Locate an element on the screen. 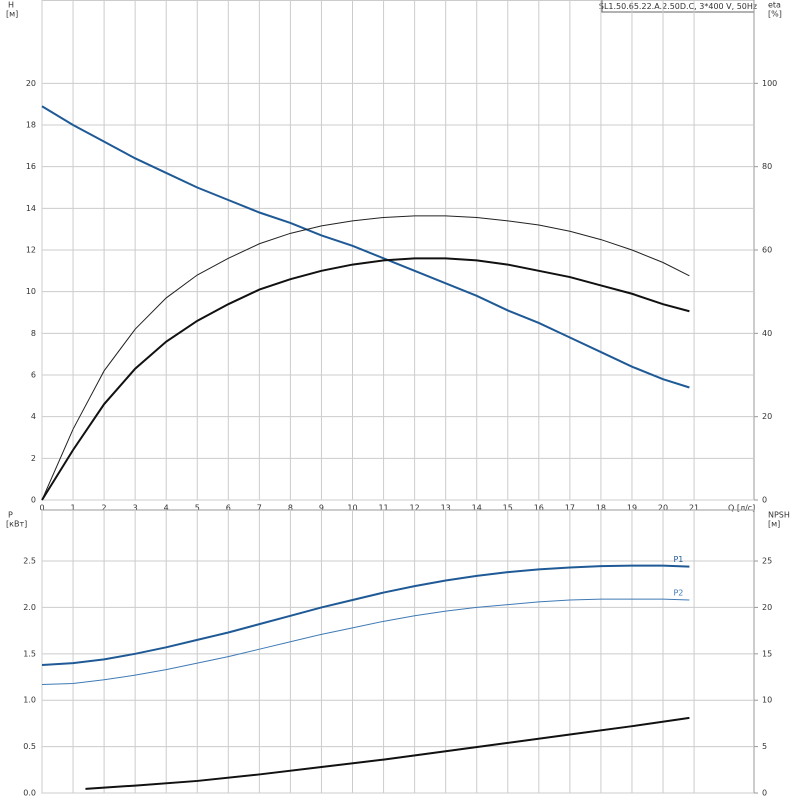  y-axis-unit: [кВт] is located at coordinates (16, 524).